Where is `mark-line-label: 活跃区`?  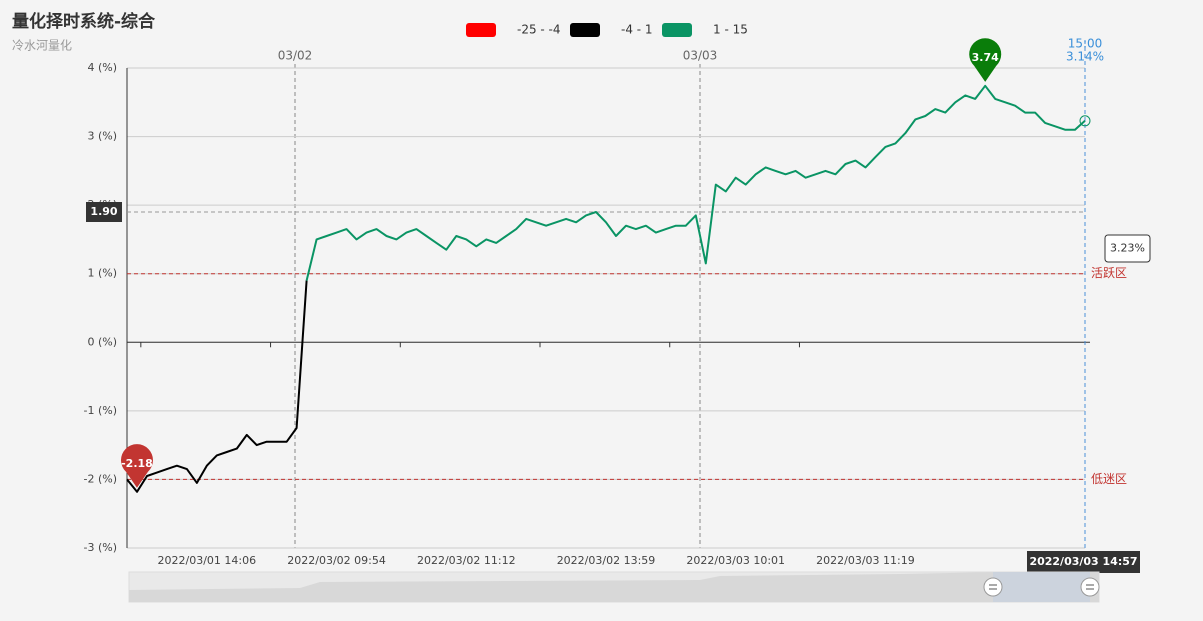
mark-line-label: 活跃区 is located at coordinates (1109, 273).